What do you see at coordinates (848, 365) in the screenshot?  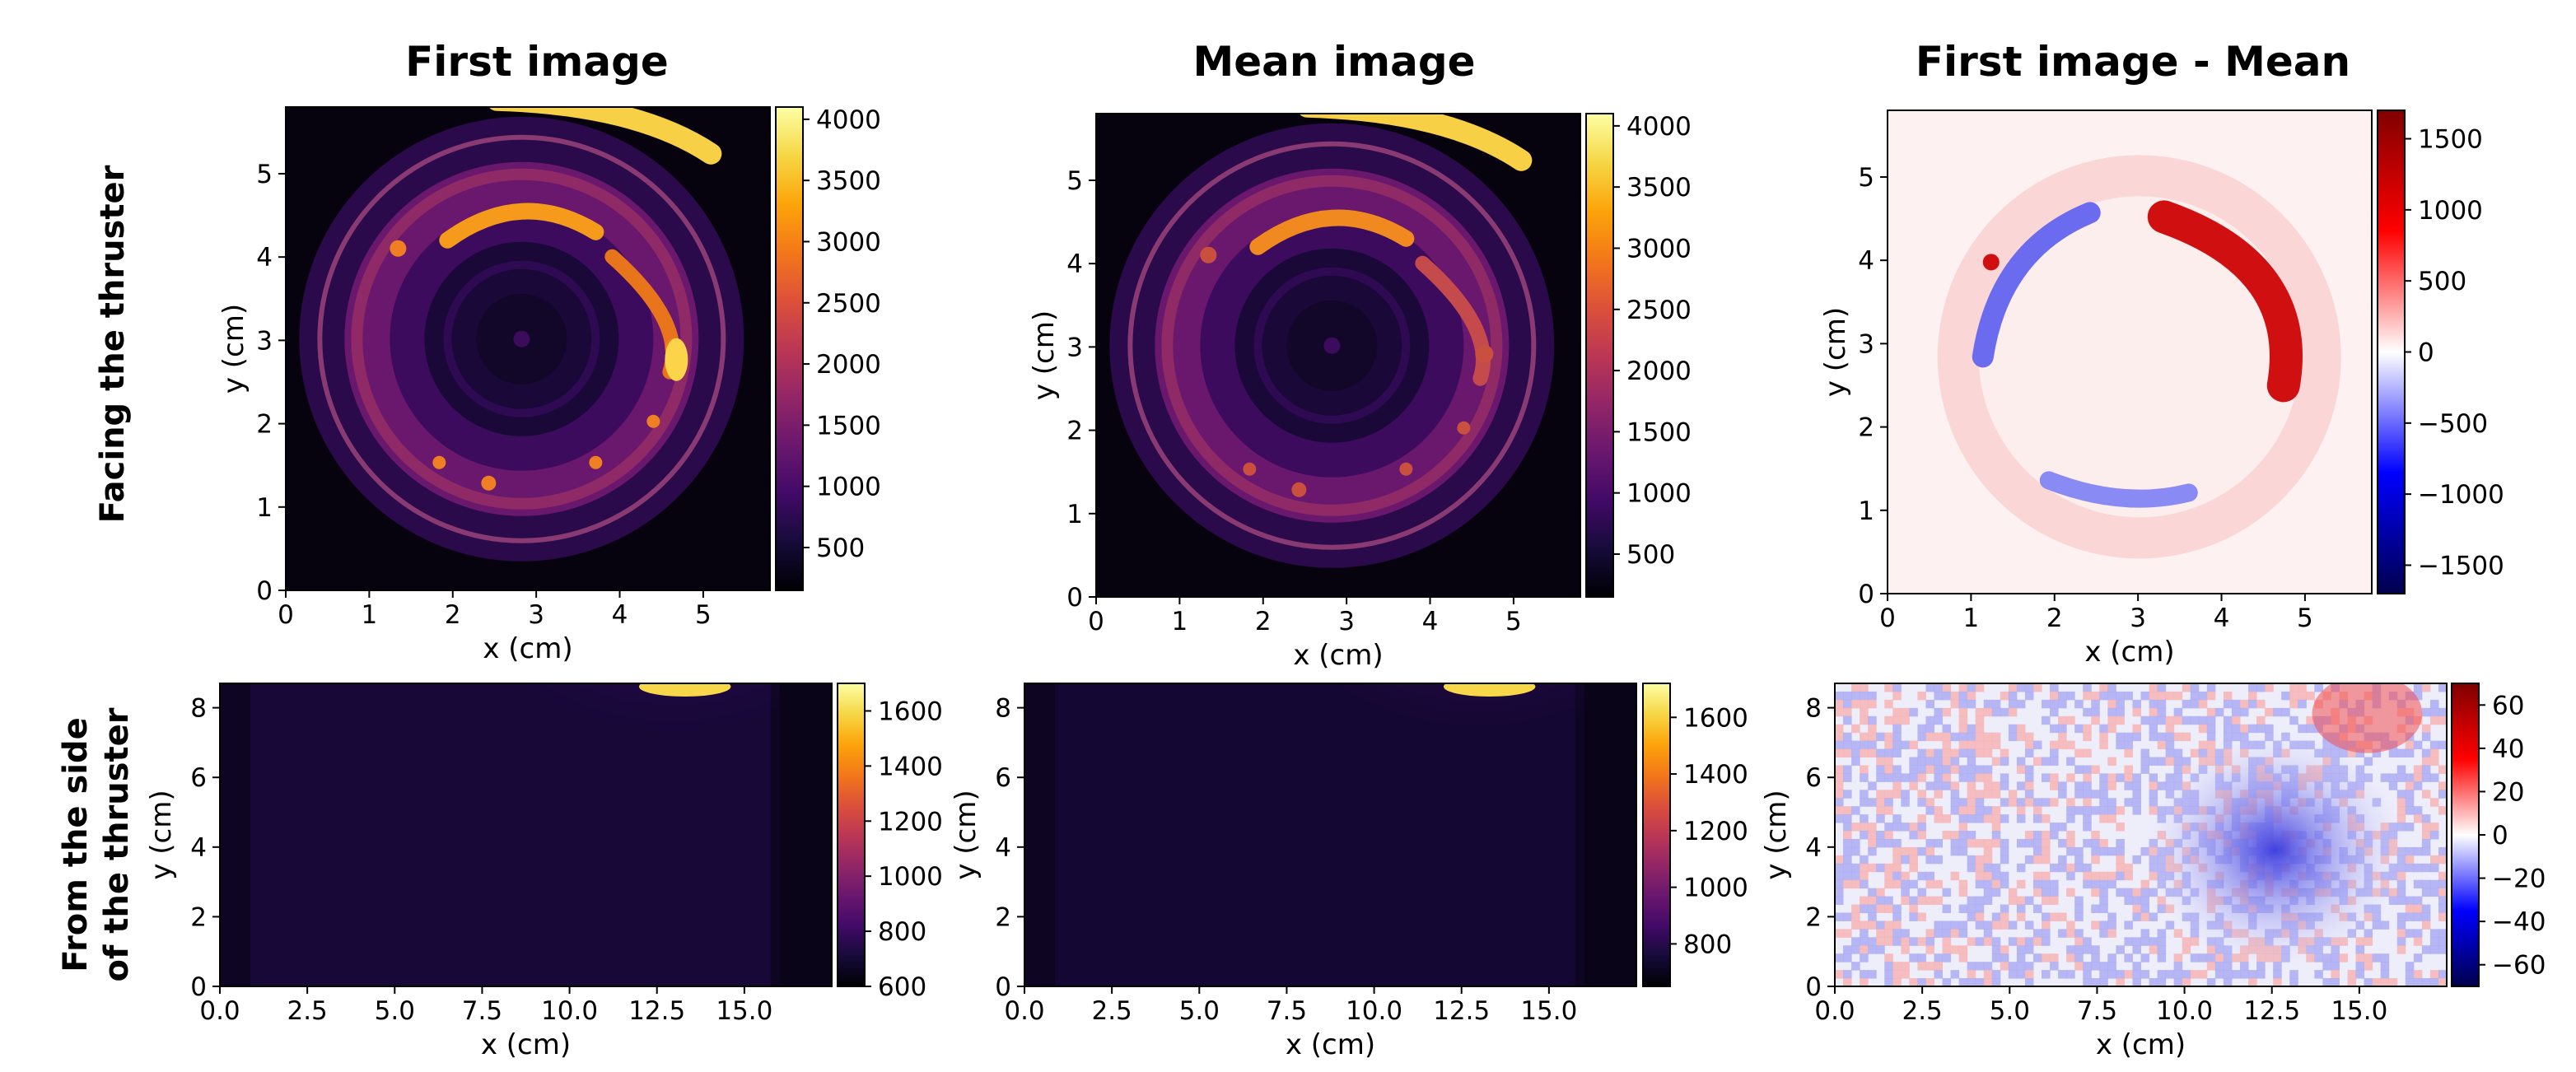 I see `colorbar-tick-label: 2000` at bounding box center [848, 365].